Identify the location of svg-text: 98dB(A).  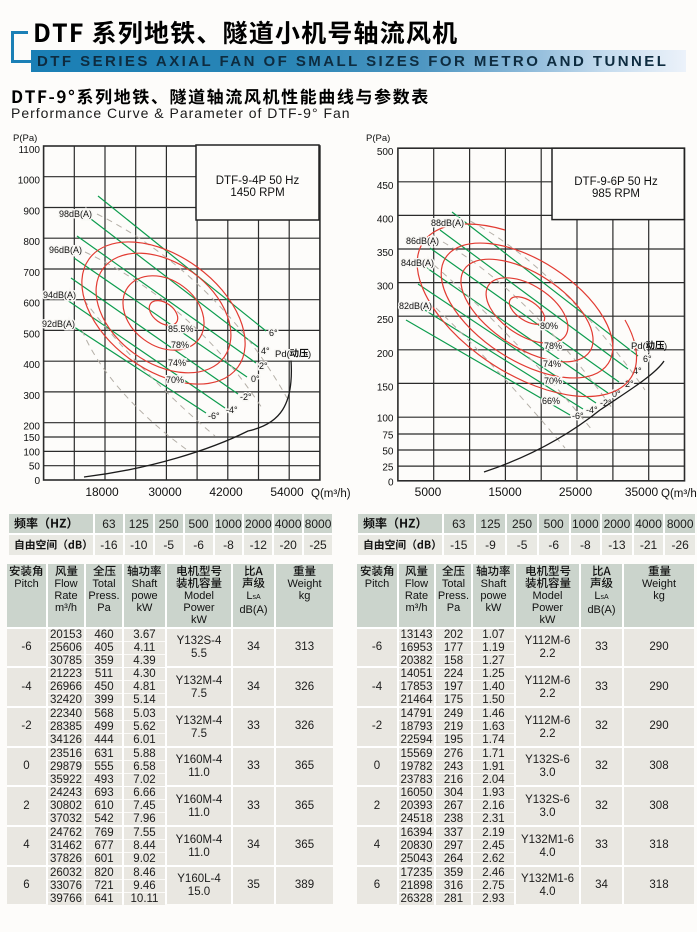
(75, 214).